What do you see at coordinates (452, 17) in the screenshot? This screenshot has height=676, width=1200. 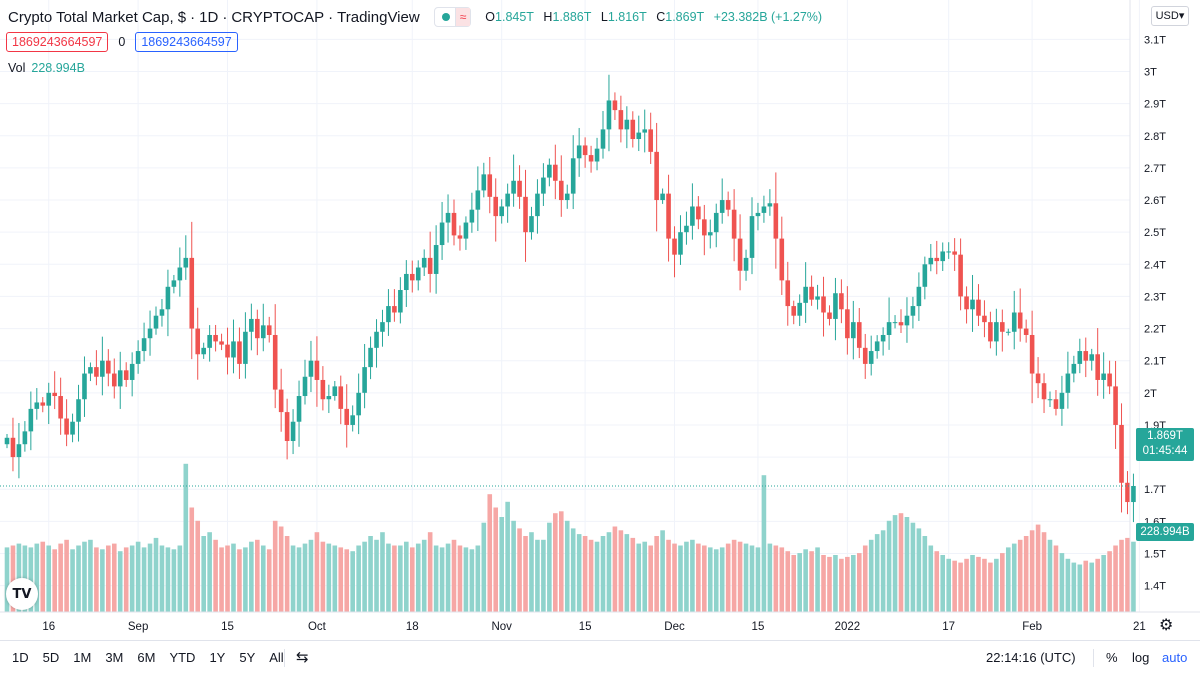 I see `market-status-pill: ≈` at bounding box center [452, 17].